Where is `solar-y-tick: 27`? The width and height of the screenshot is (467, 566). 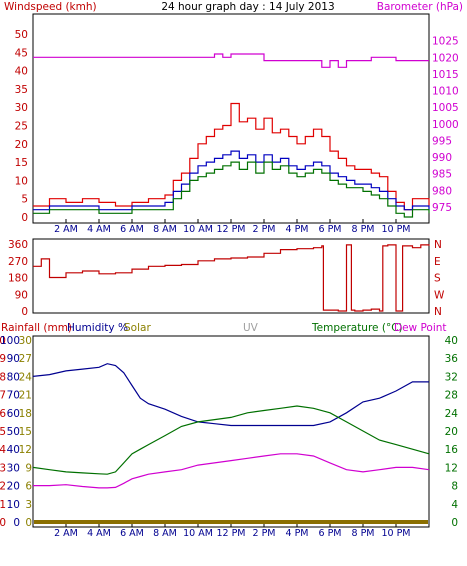 solar-y-tick: 27 is located at coordinates (25, 359).